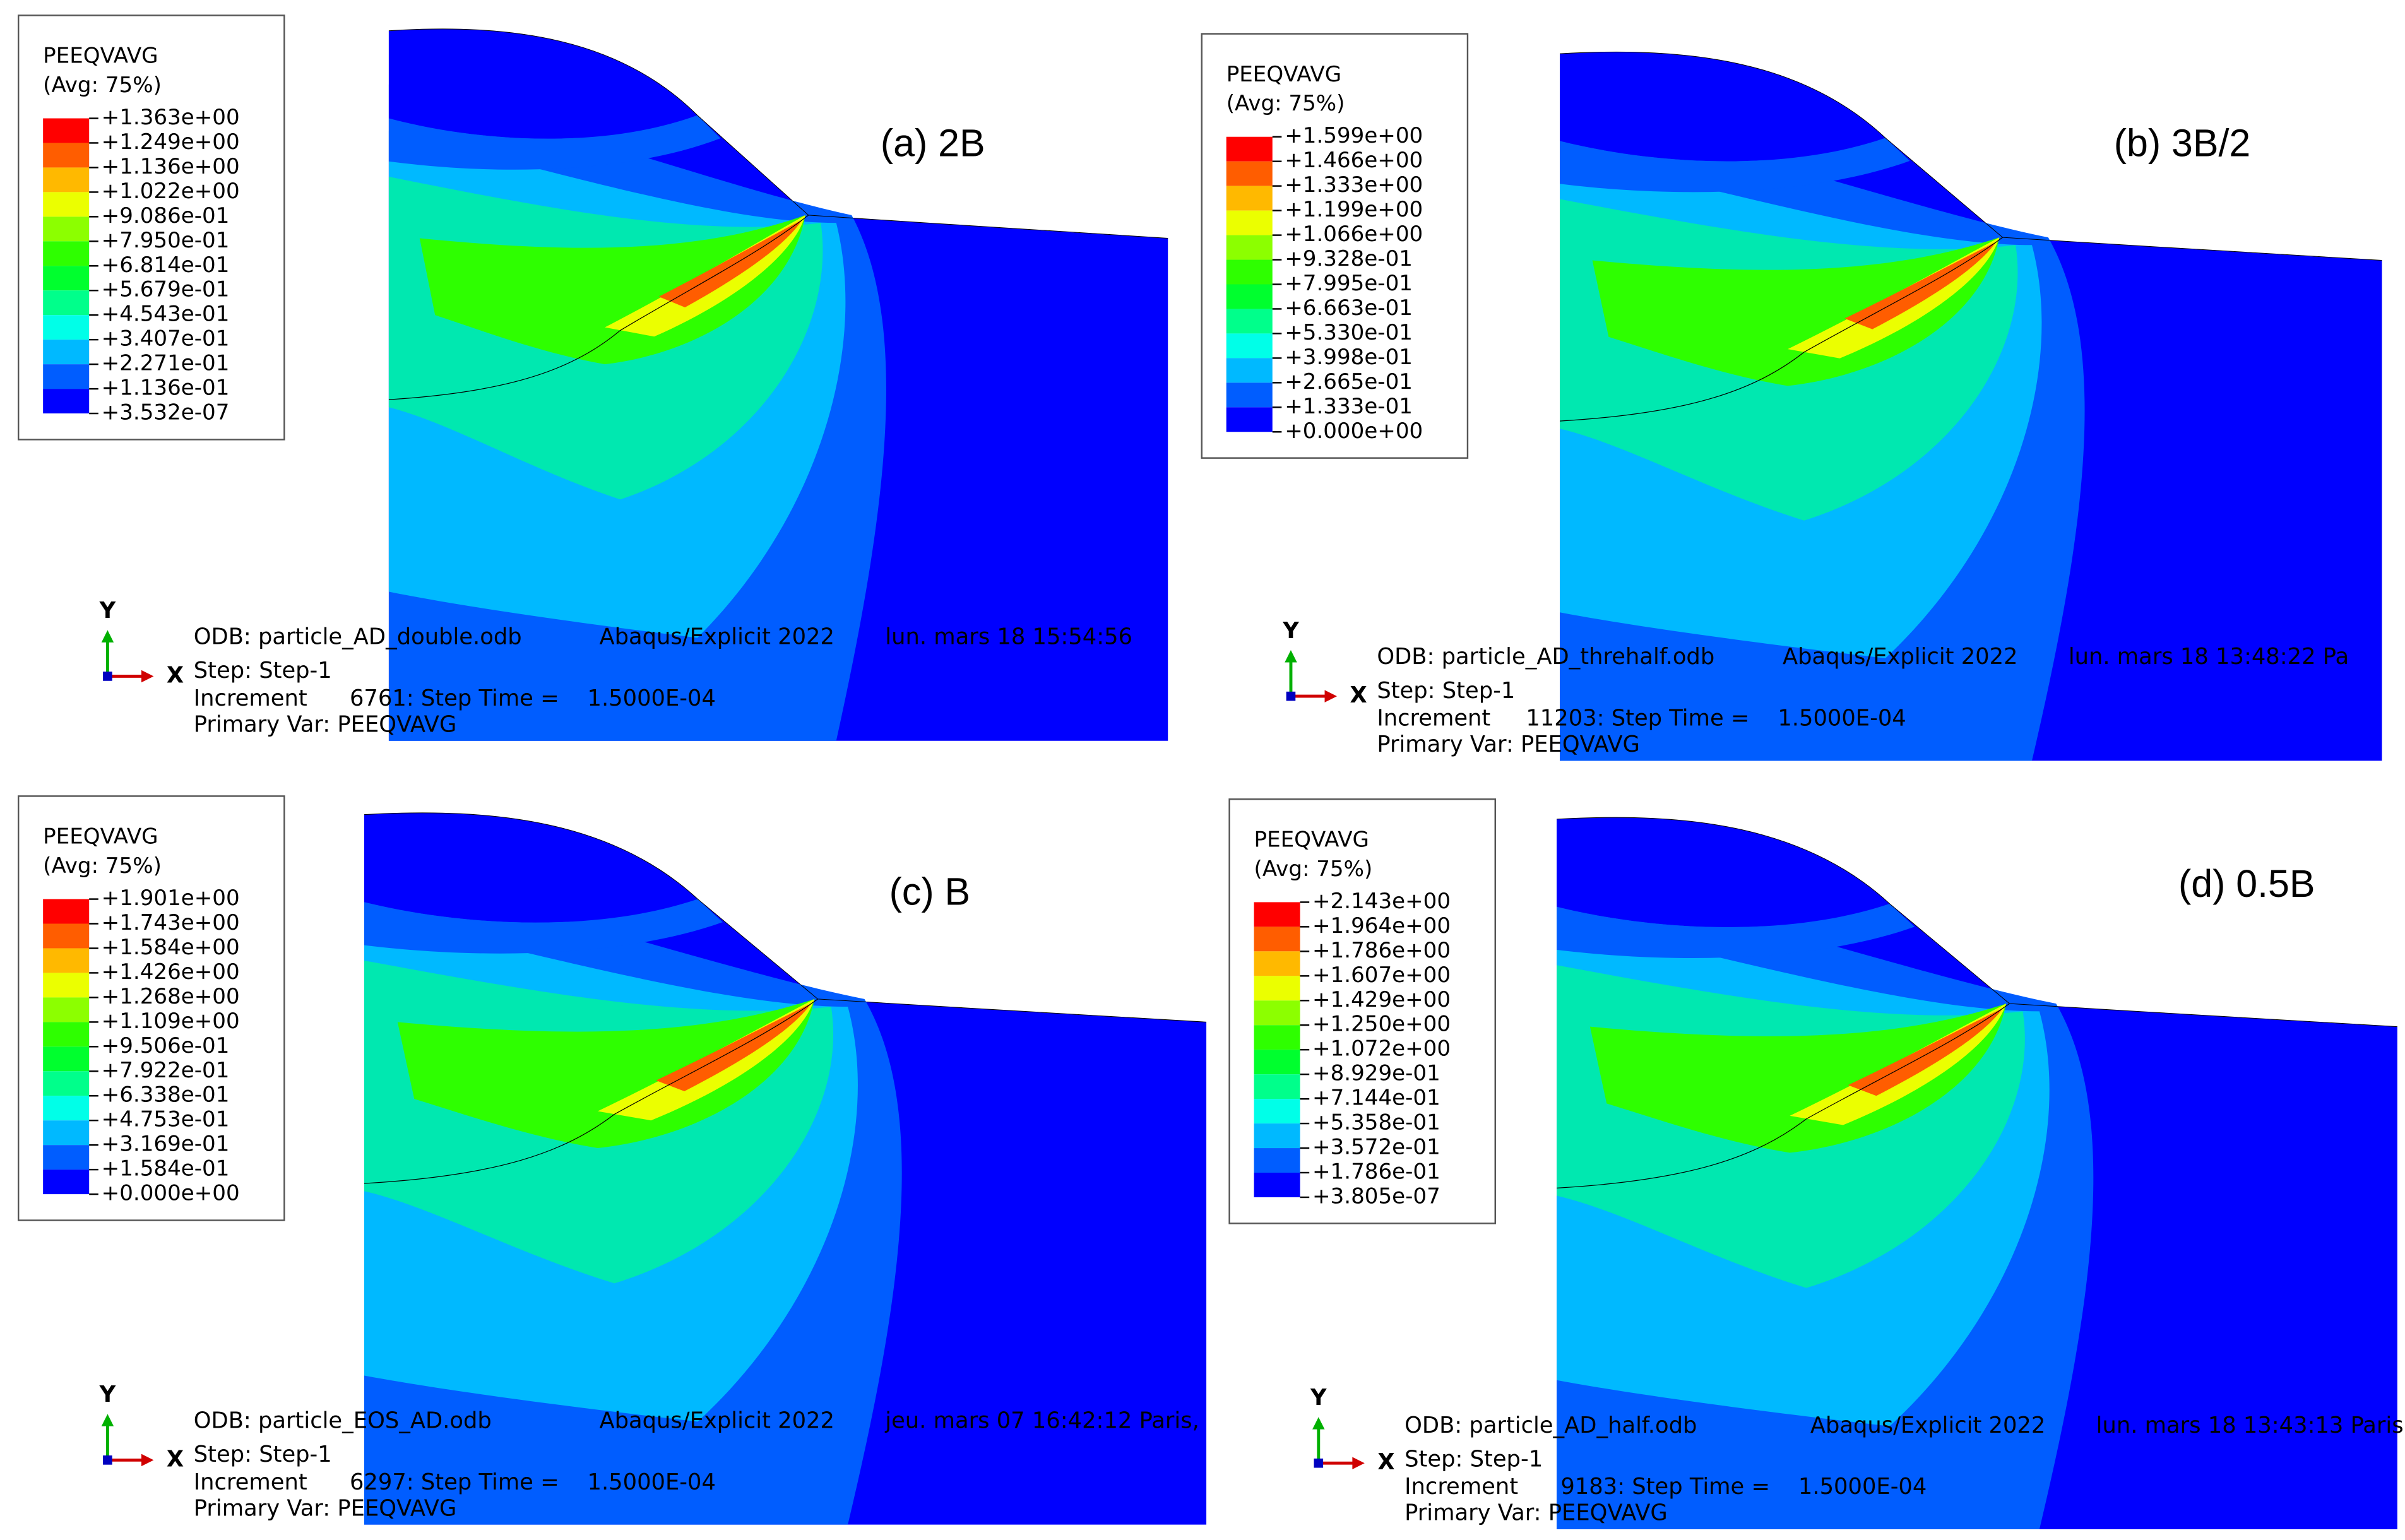  I want to click on legend-value: +7.950e-01, so click(166, 240).